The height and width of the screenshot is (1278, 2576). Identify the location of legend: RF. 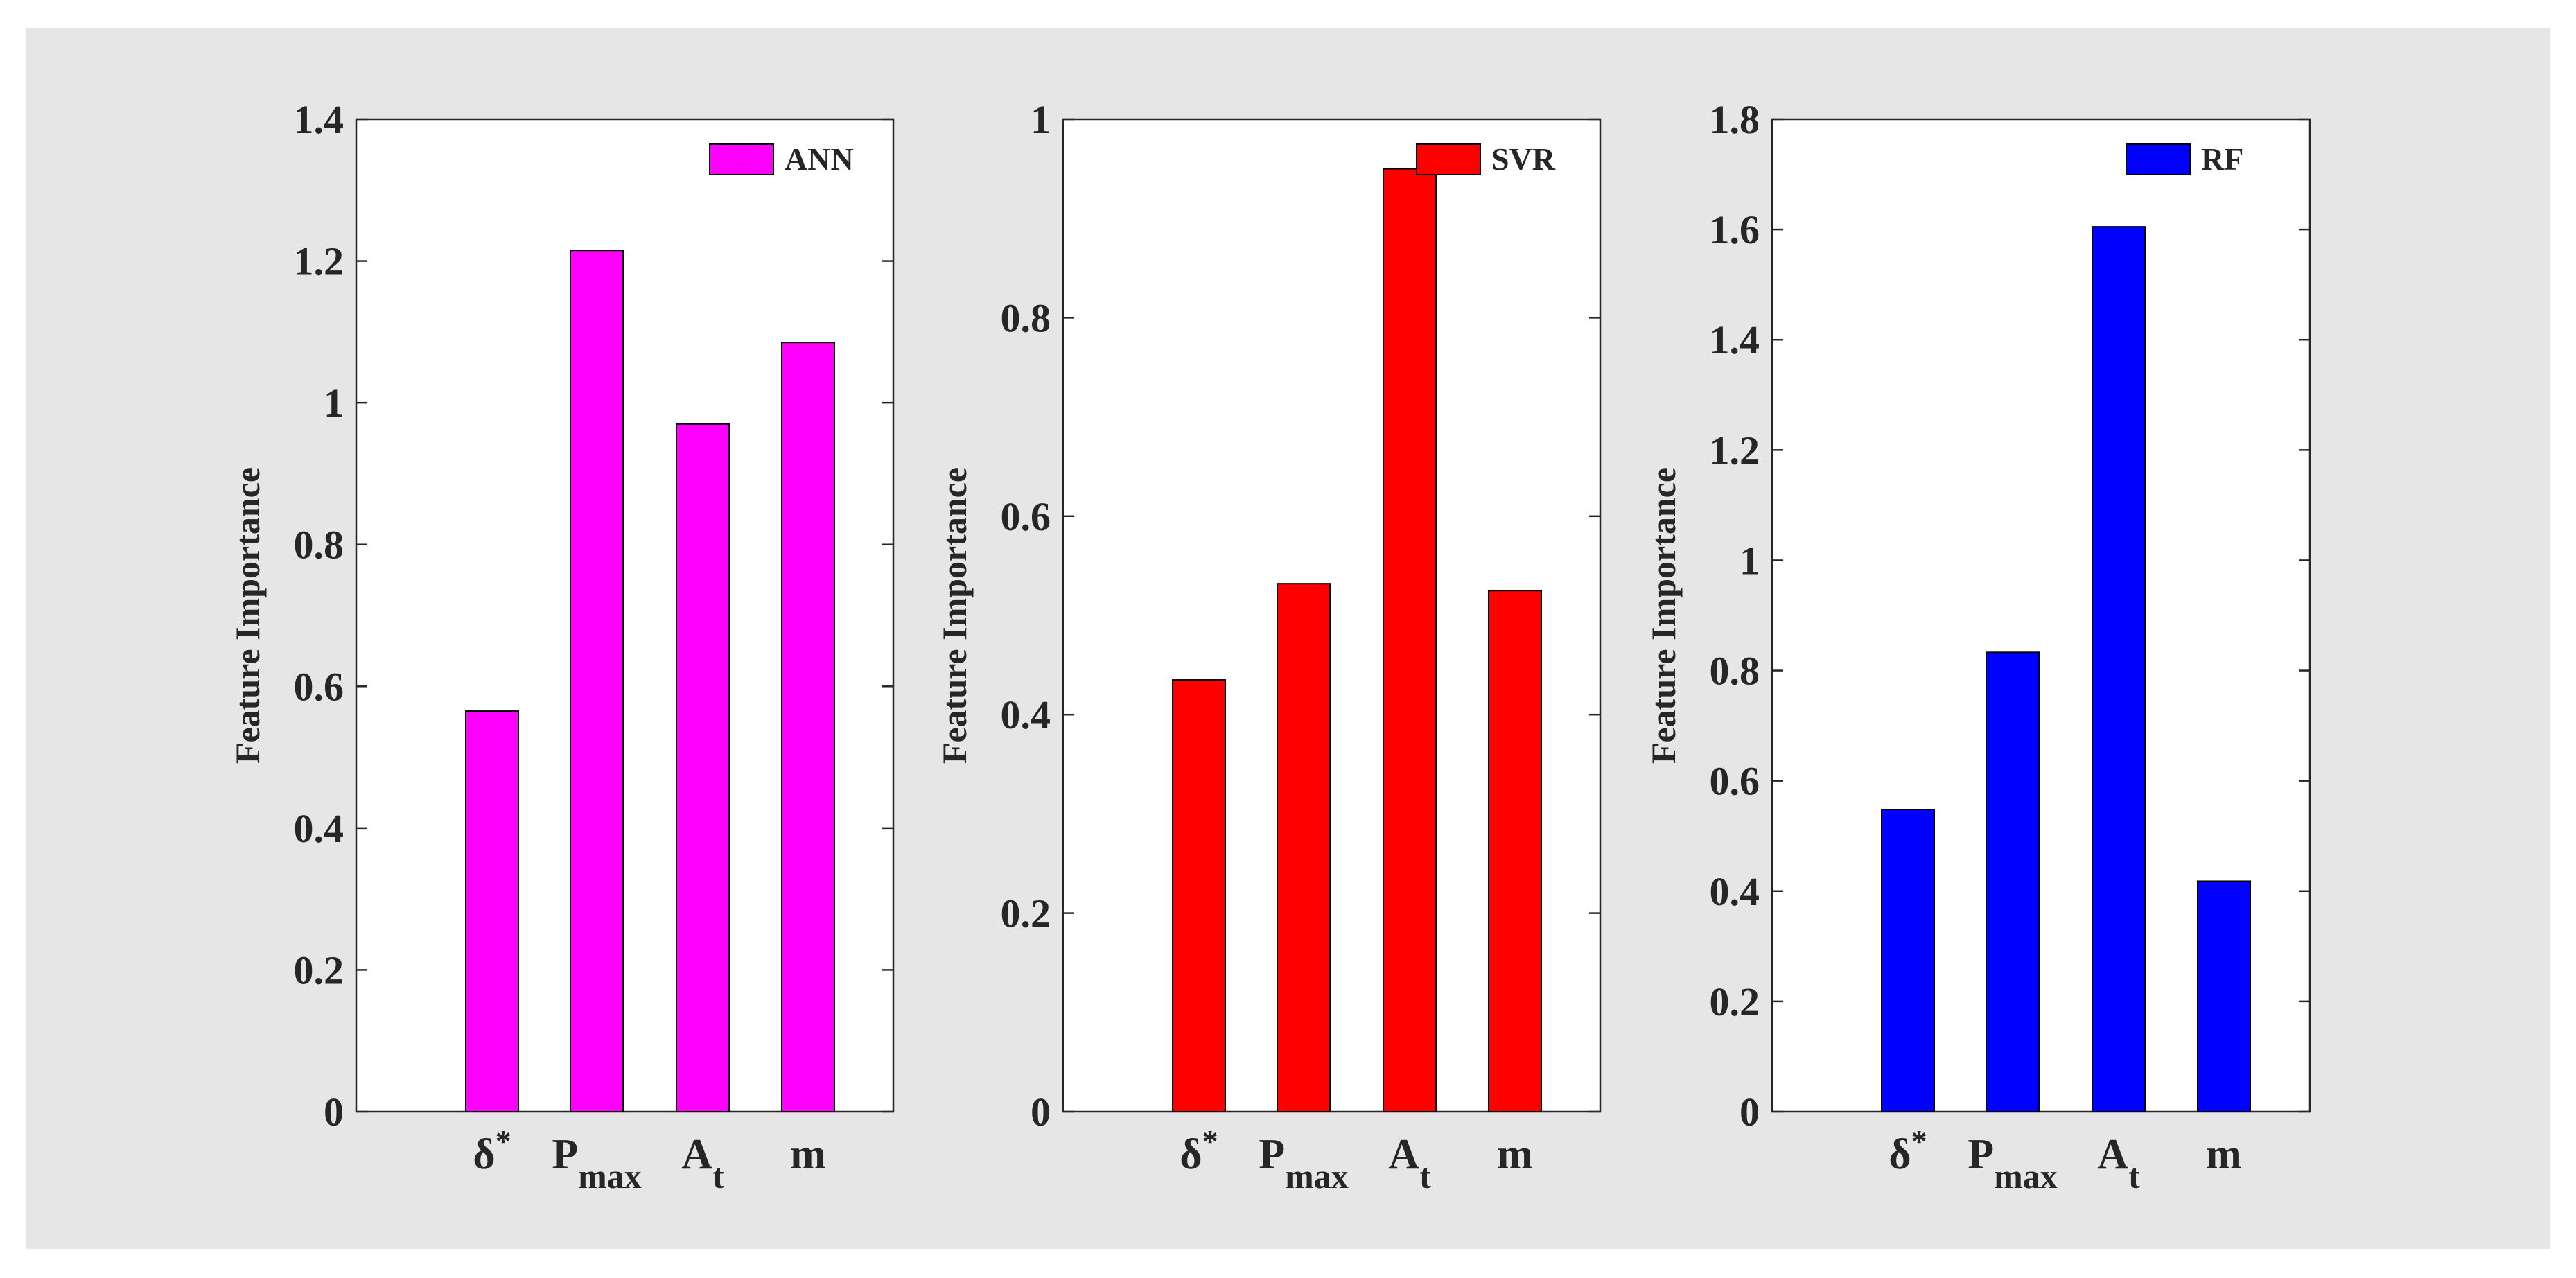
(2184, 159).